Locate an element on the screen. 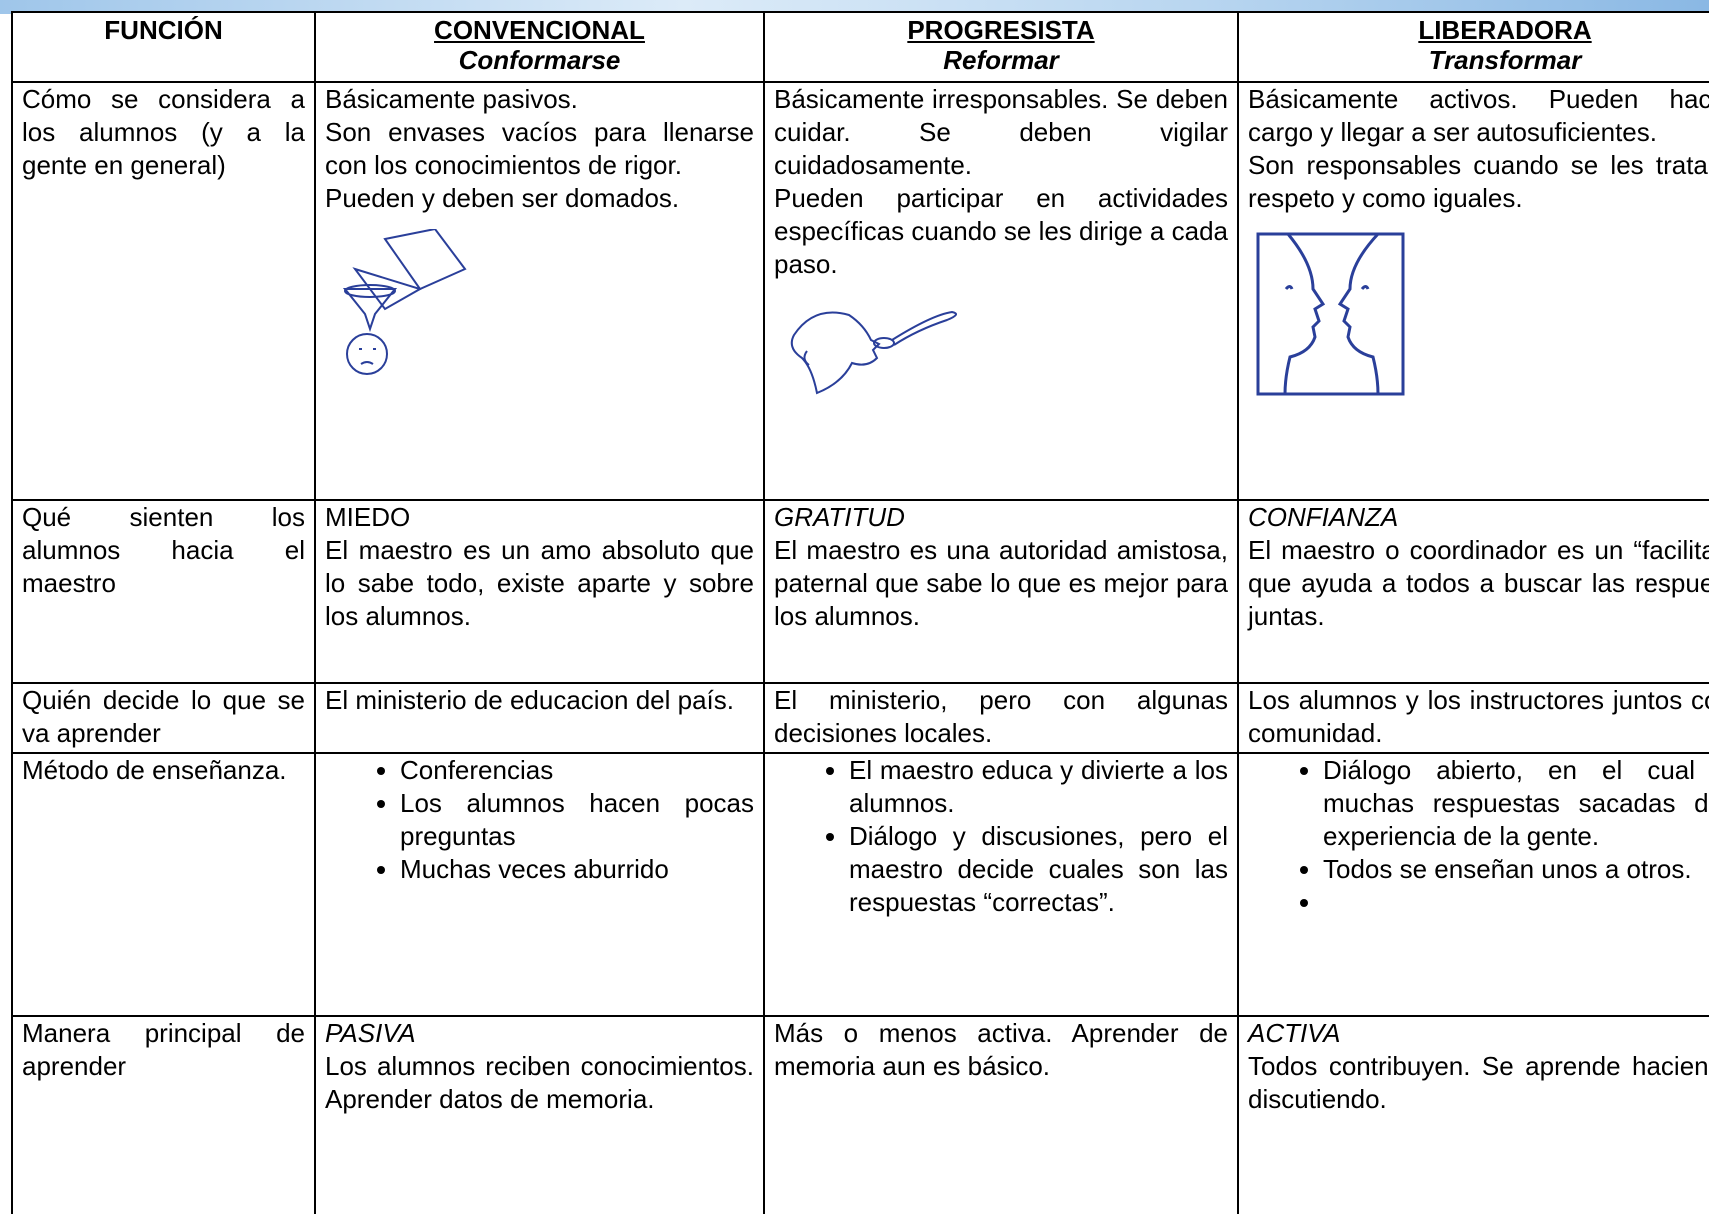 The height and width of the screenshot is (1214, 1709). cell-text: GRATITUD is located at coordinates (839, 517).